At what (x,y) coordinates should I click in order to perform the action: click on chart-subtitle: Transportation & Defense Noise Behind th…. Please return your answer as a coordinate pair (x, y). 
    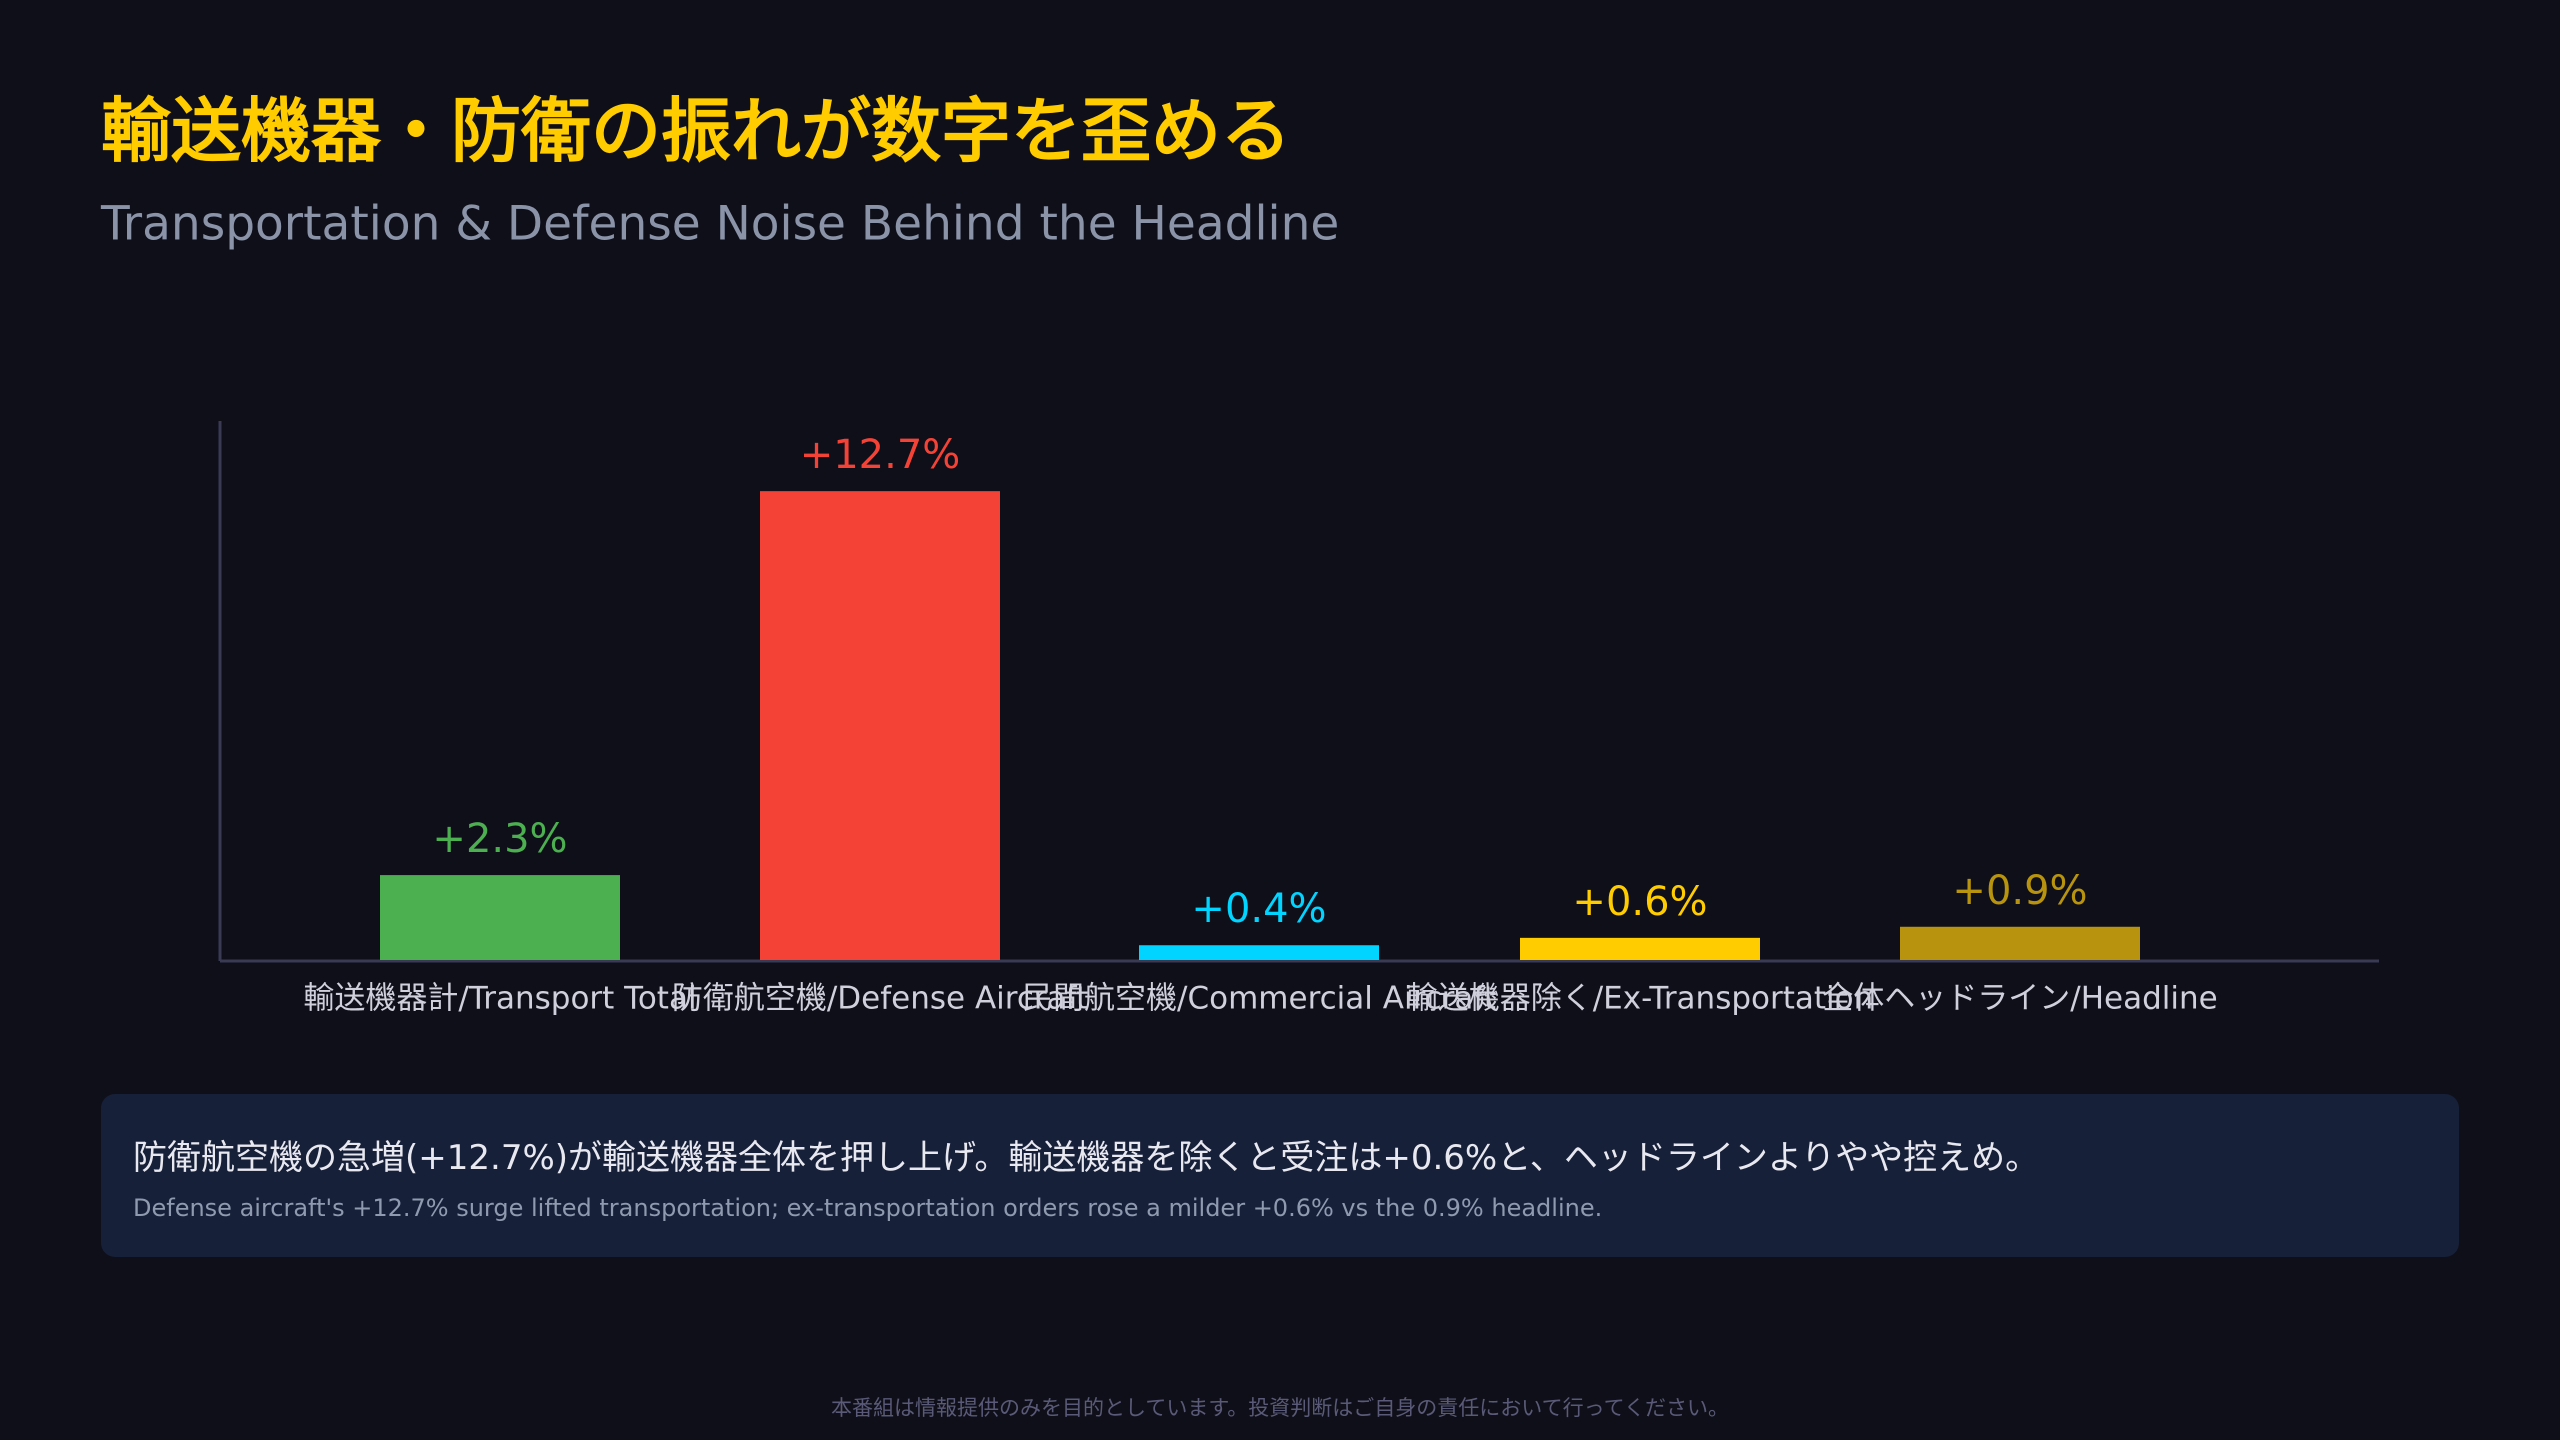
    Looking at the image, I should click on (719, 224).